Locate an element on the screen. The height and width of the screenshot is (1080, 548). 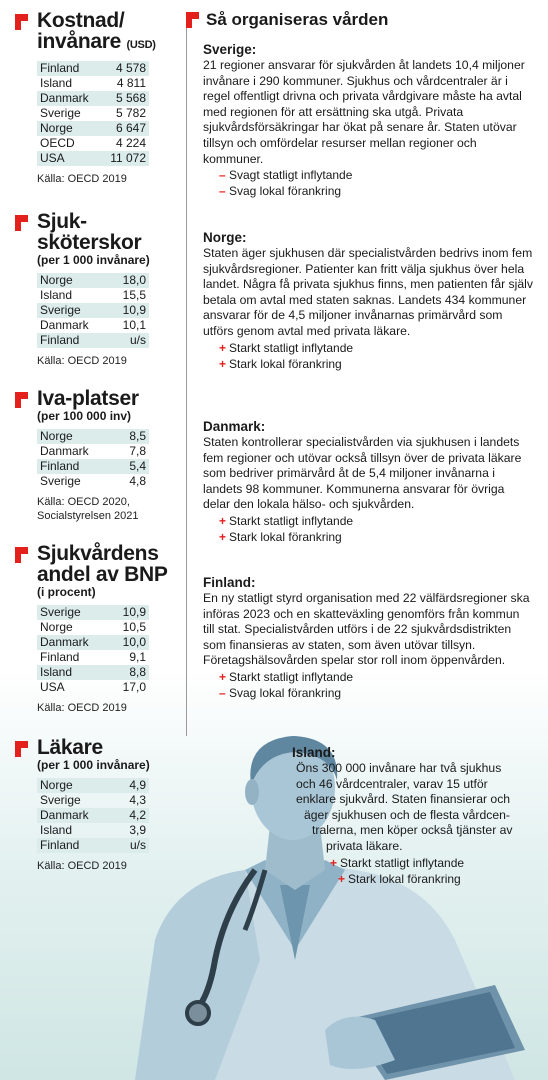
section-title-line2: sköterskor is located at coordinates (89, 242).